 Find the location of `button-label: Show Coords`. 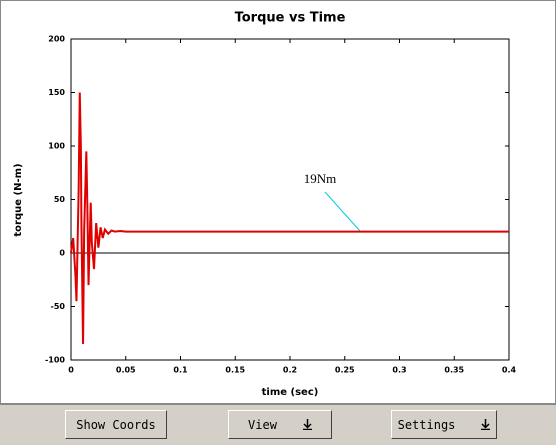

button-label: Show Coords is located at coordinates (116, 424).